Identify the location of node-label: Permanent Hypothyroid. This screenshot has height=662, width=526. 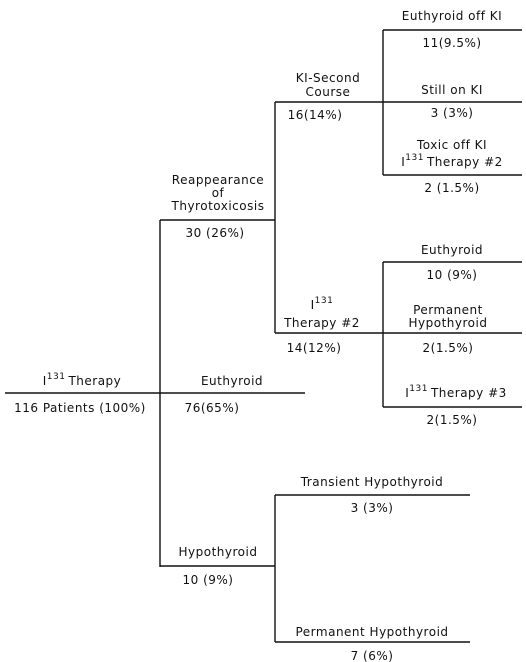
(371, 632).